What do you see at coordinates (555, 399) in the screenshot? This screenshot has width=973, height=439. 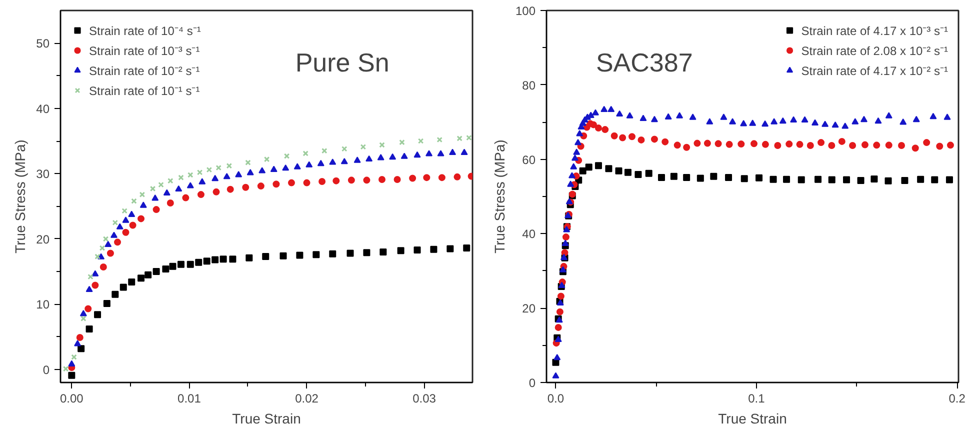 I see `x-tick-label: 0.0` at bounding box center [555, 399].